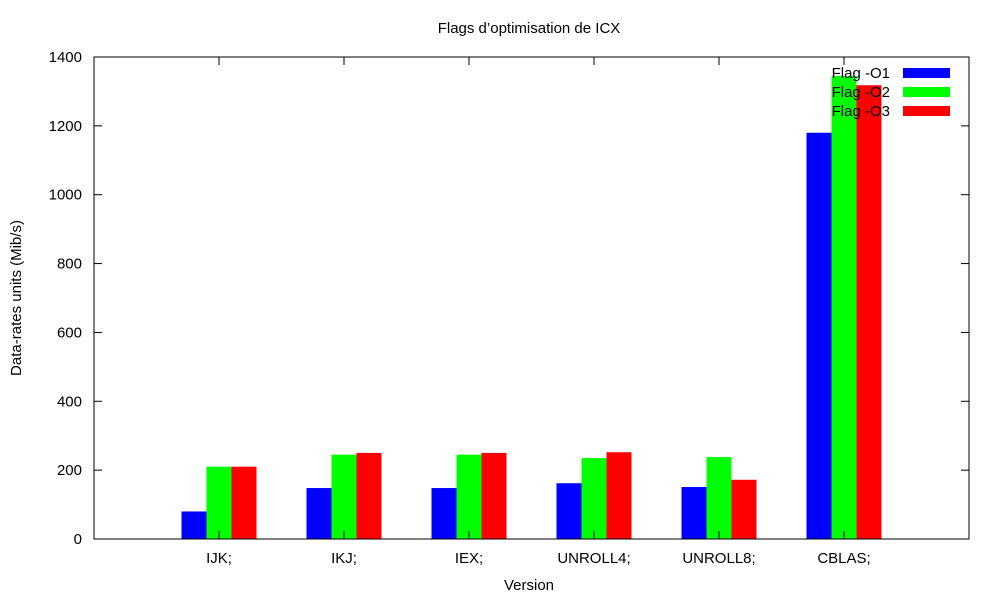  I want to click on legend-label: Flag -O2, so click(861, 92).